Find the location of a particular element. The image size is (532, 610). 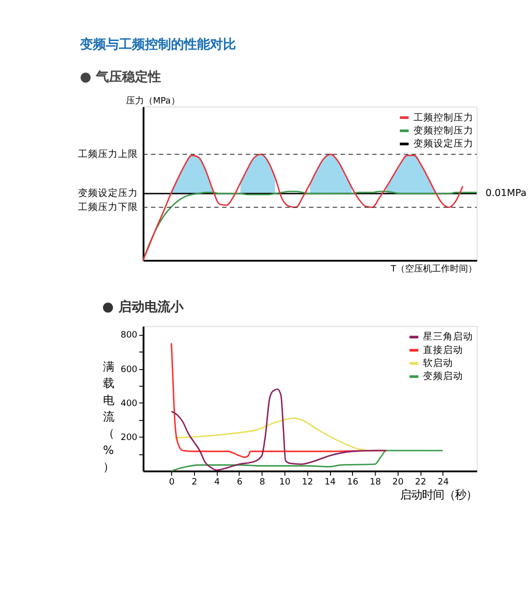

x-tick-label: 22 is located at coordinates (420, 483).